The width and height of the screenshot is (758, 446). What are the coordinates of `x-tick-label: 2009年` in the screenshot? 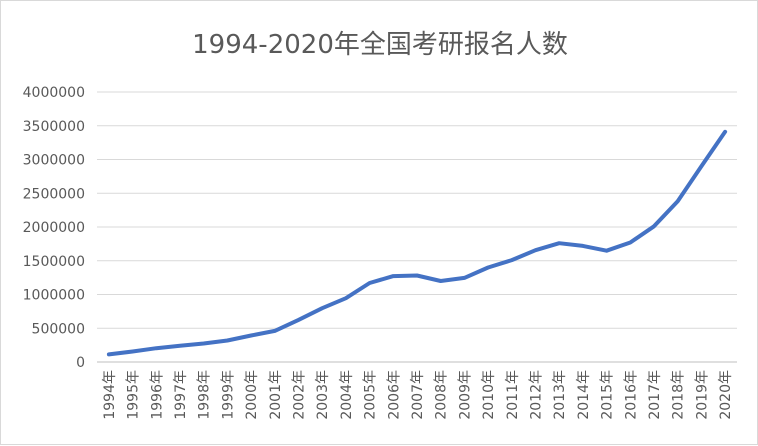 It's located at (465, 395).